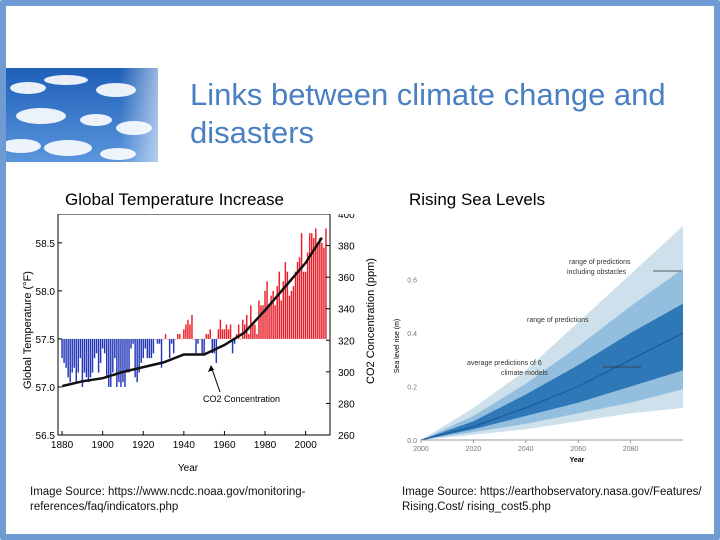 This screenshot has width=720, height=540. What do you see at coordinates (346, 341) in the screenshot?
I see `co2-y-tick-label: 320` at bounding box center [346, 341].